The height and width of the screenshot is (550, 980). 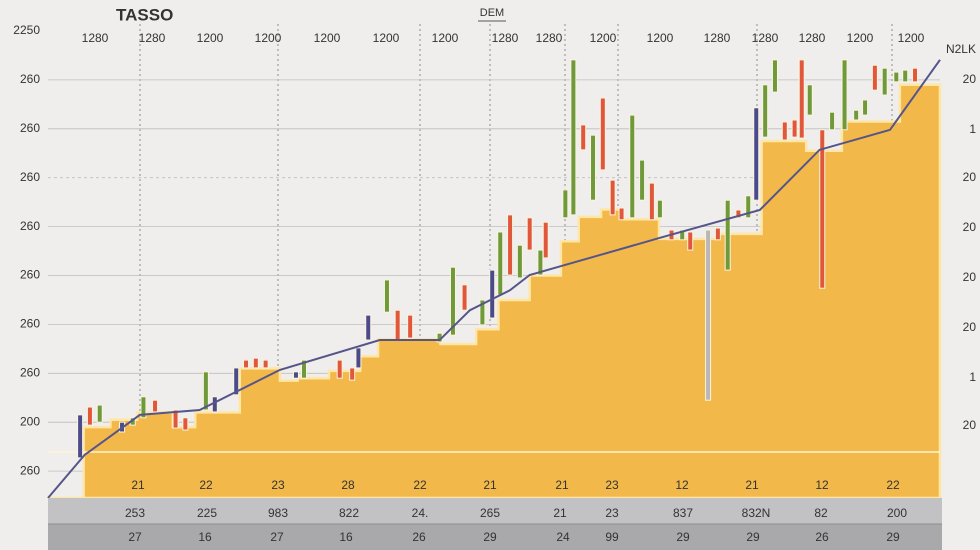 I want to click on footer-label: 24., so click(x=420, y=513).